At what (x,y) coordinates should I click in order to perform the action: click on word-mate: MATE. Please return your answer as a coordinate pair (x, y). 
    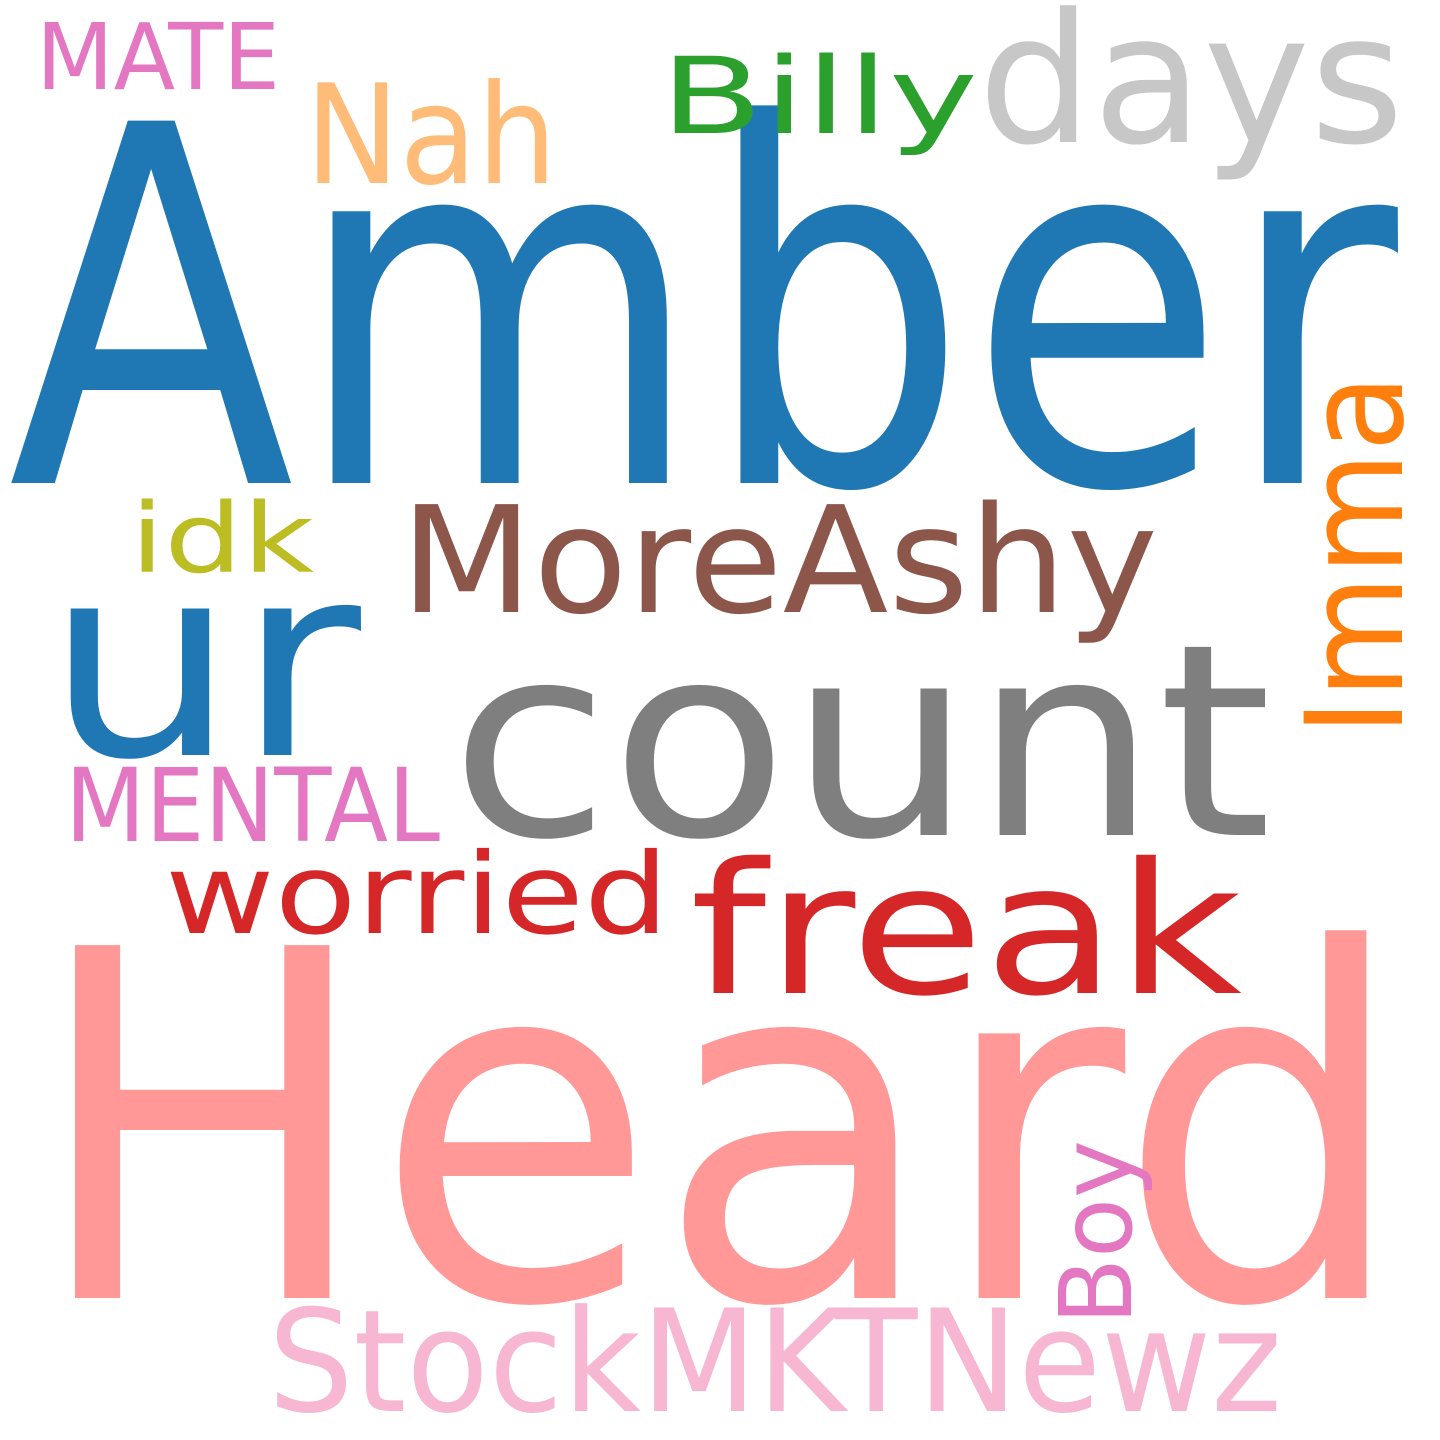
    Looking at the image, I should click on (158, 57).